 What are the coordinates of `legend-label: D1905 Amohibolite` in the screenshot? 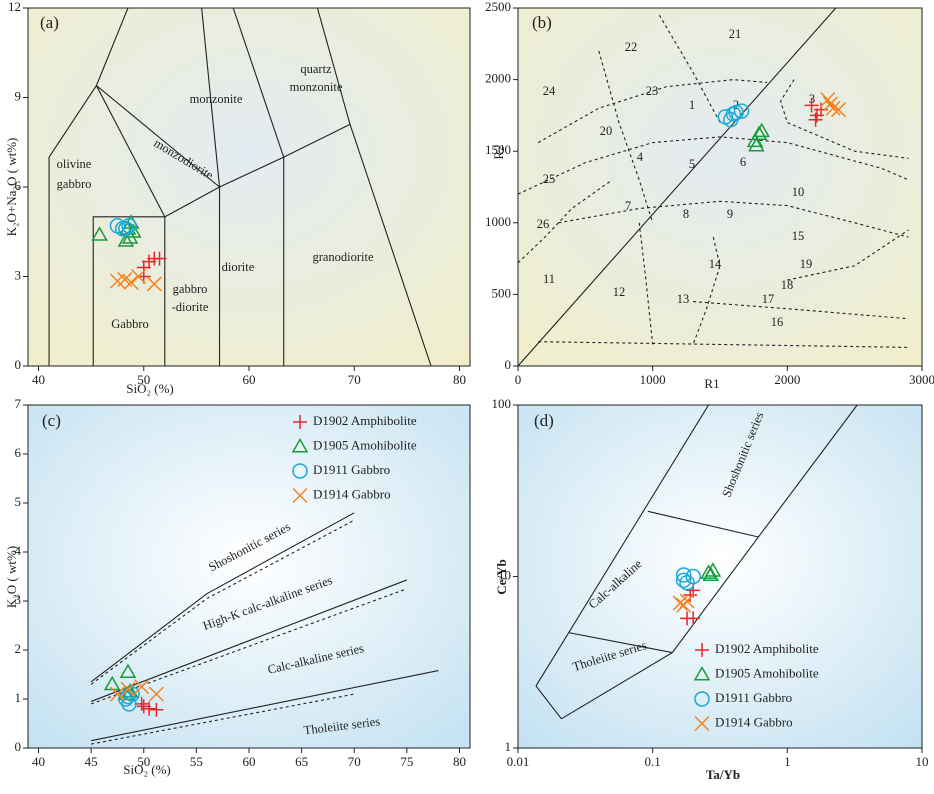 It's located at (767, 672).